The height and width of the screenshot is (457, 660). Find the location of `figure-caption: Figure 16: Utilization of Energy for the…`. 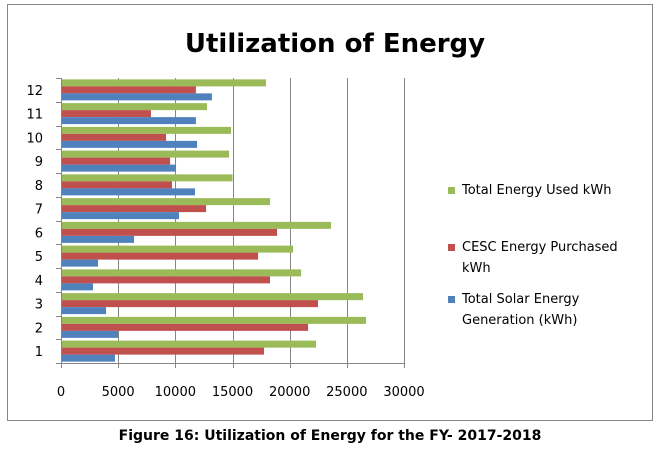

figure-caption: Figure 16: Utilization of Energy for the… is located at coordinates (330, 436).